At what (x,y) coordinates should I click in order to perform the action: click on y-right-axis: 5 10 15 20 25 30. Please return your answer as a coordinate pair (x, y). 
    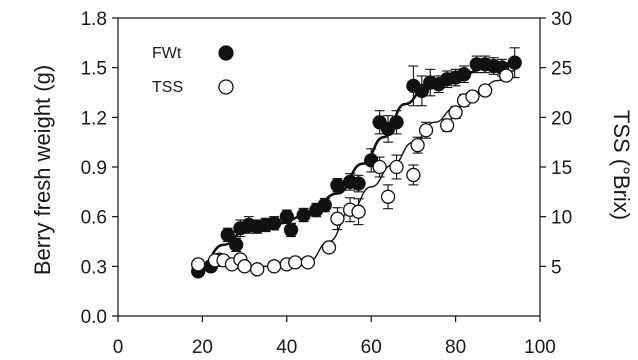
    Looking at the image, I should click on (556, 143).